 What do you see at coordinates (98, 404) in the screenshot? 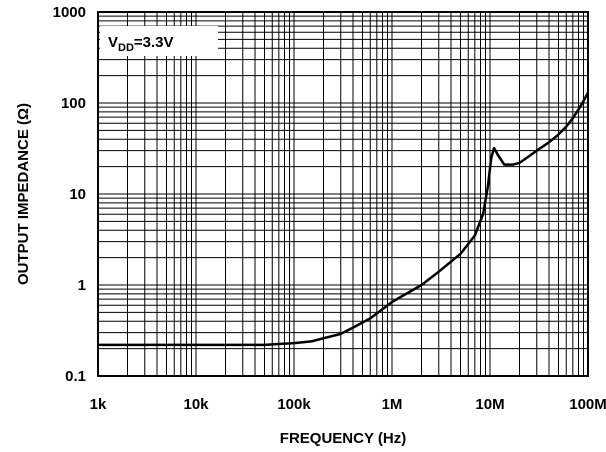
I see `x-tick-label: 1k` at bounding box center [98, 404].